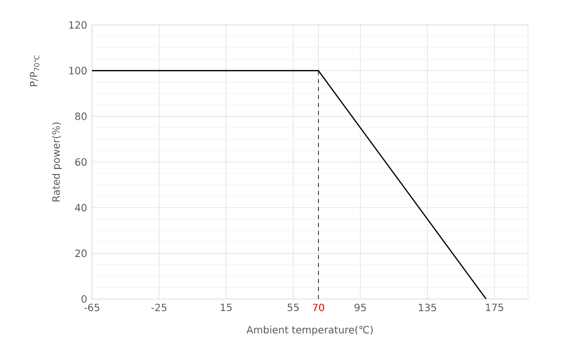  What do you see at coordinates (318, 308) in the screenshot?
I see `x-tick-label: 70` at bounding box center [318, 308].